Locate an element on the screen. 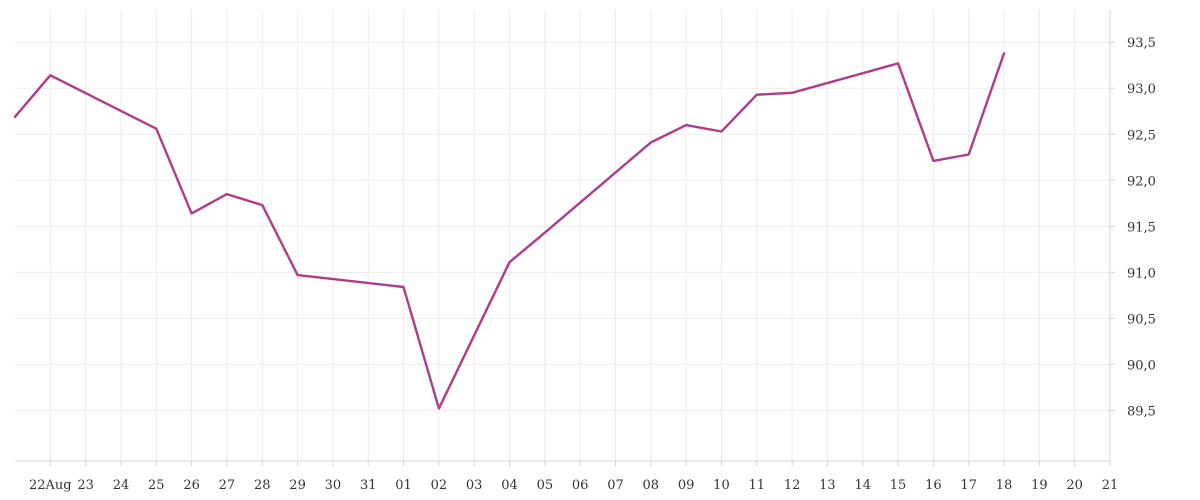 The height and width of the screenshot is (500, 1200). x-tick-label: 15 is located at coordinates (898, 485).